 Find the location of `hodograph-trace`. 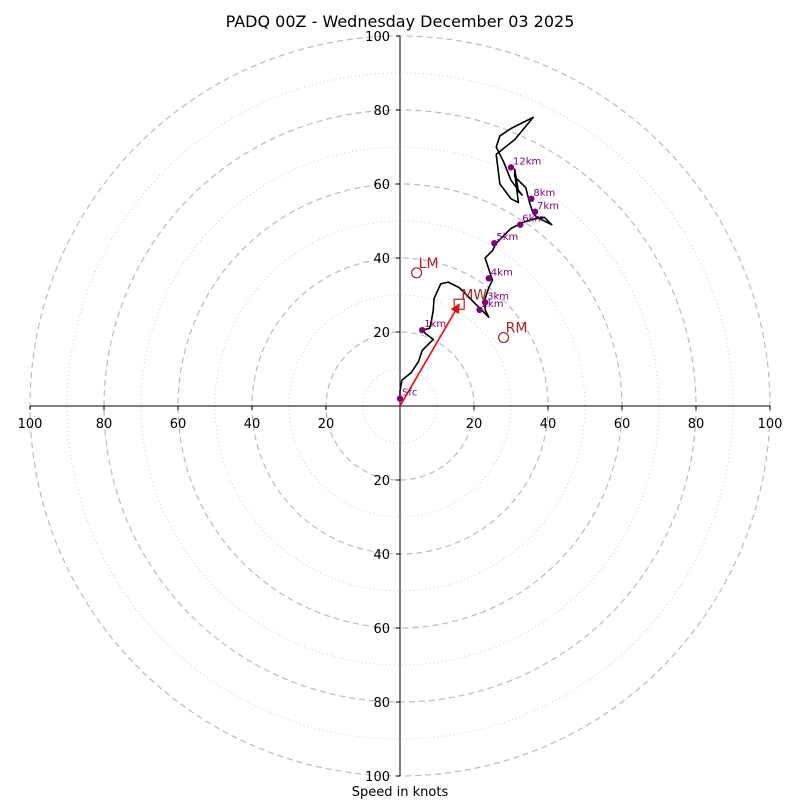

hodograph-trace is located at coordinates (476, 261).